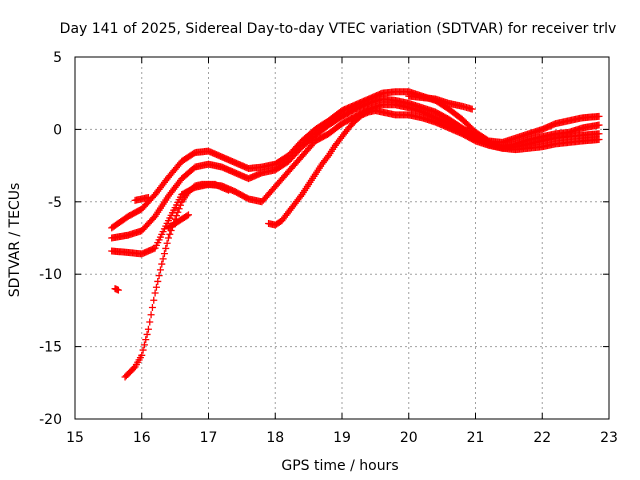  What do you see at coordinates (434, 168) in the screenshot?
I see `series-track-e` at bounding box center [434, 168].